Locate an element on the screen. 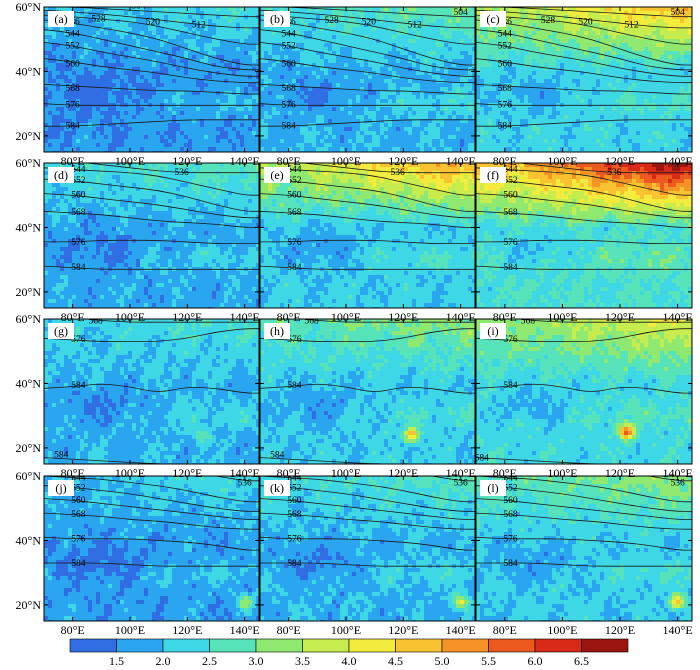 The width and height of the screenshot is (700, 670). colorbar-tick-label: 2.0 is located at coordinates (163, 661).